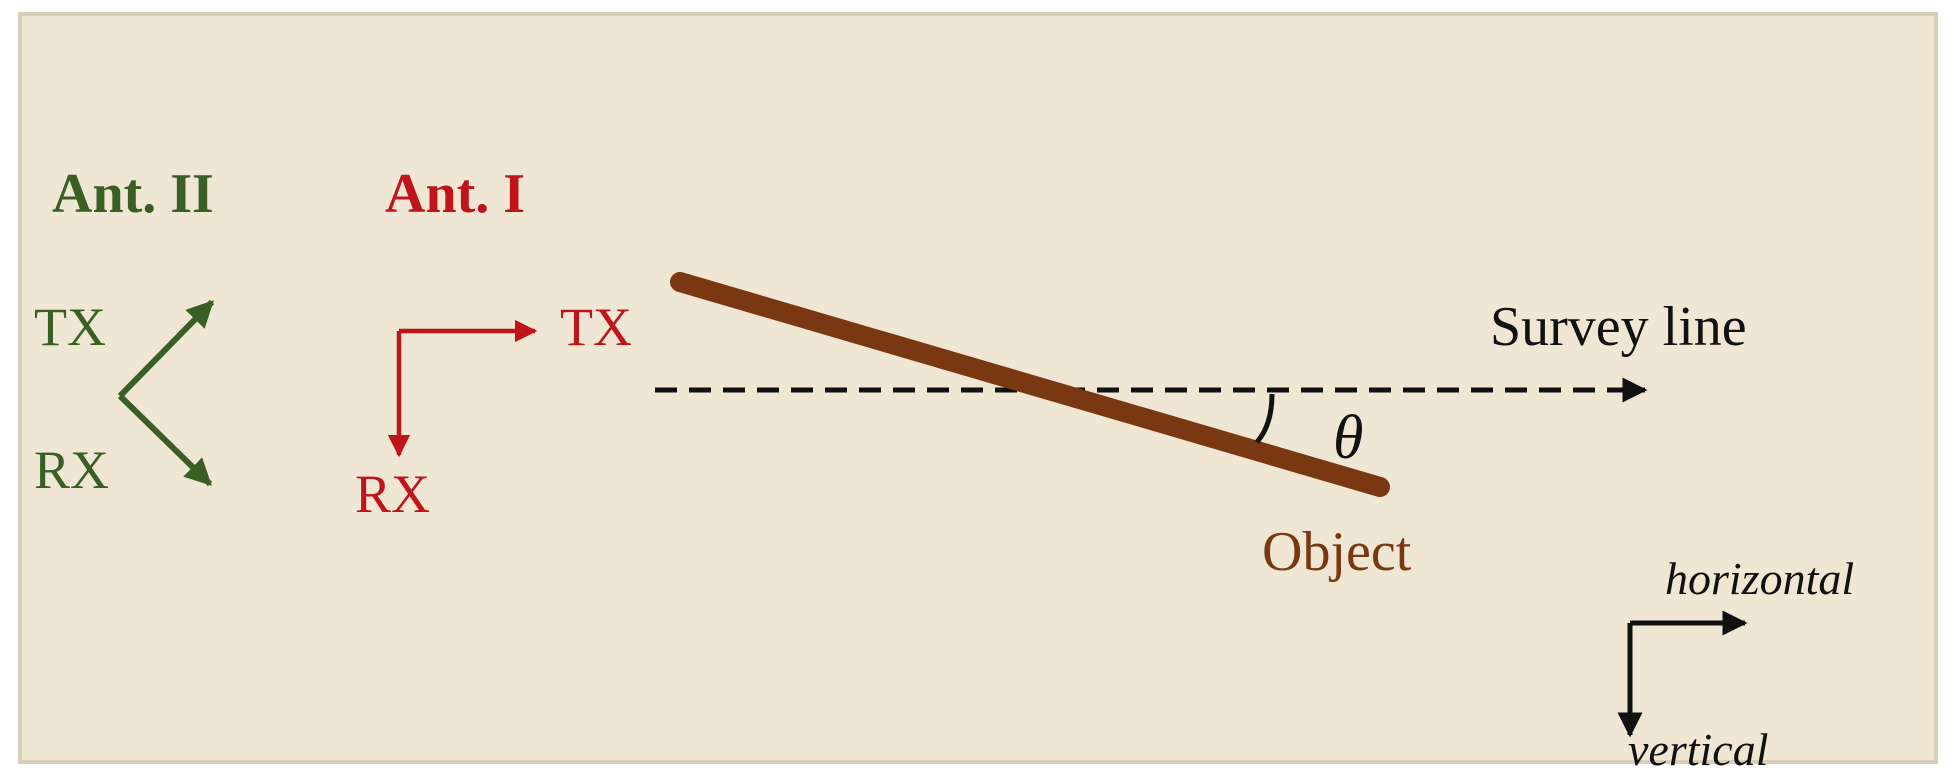 The image size is (1954, 774). I want to click on antenna-i-tx-label: TX, so click(596, 327).